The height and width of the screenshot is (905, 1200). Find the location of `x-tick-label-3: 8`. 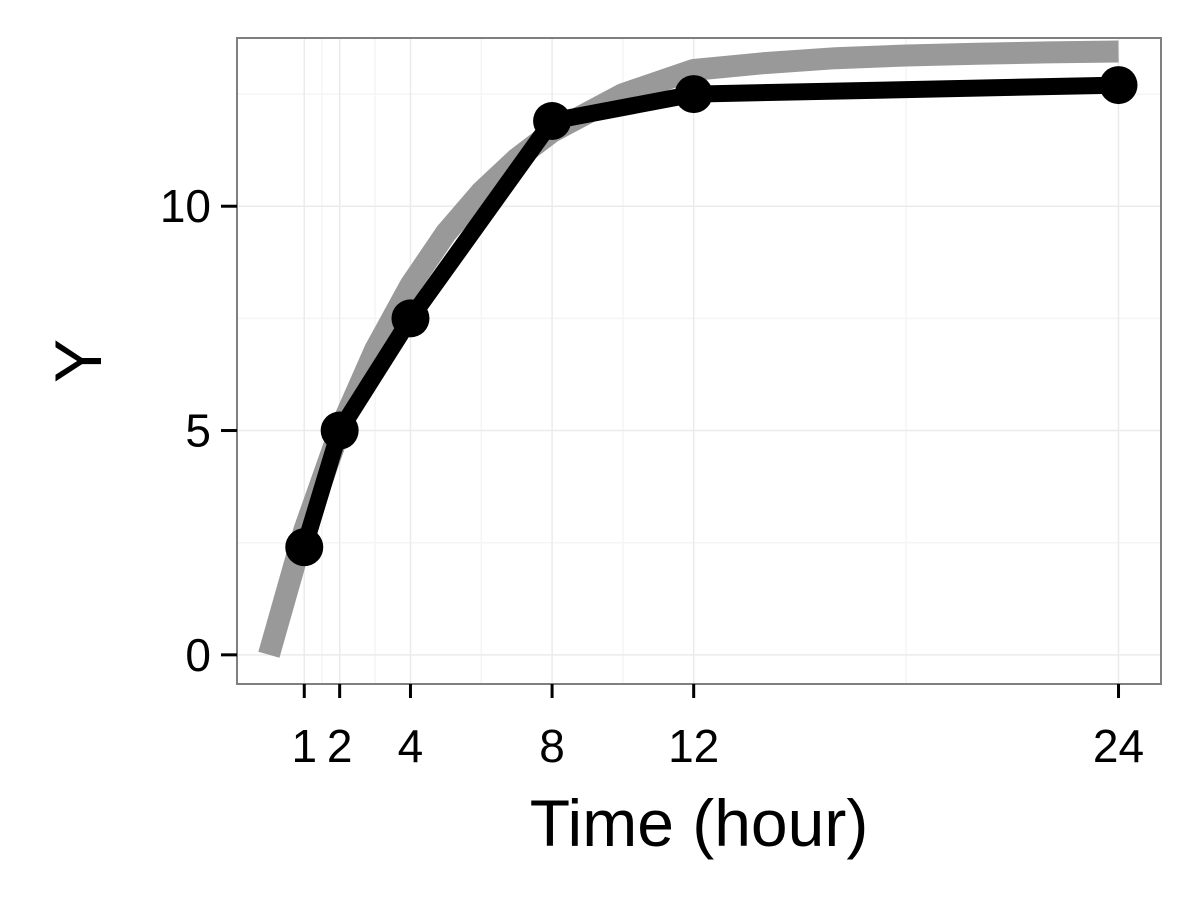

x-tick-label-3: 8 is located at coordinates (552, 746).